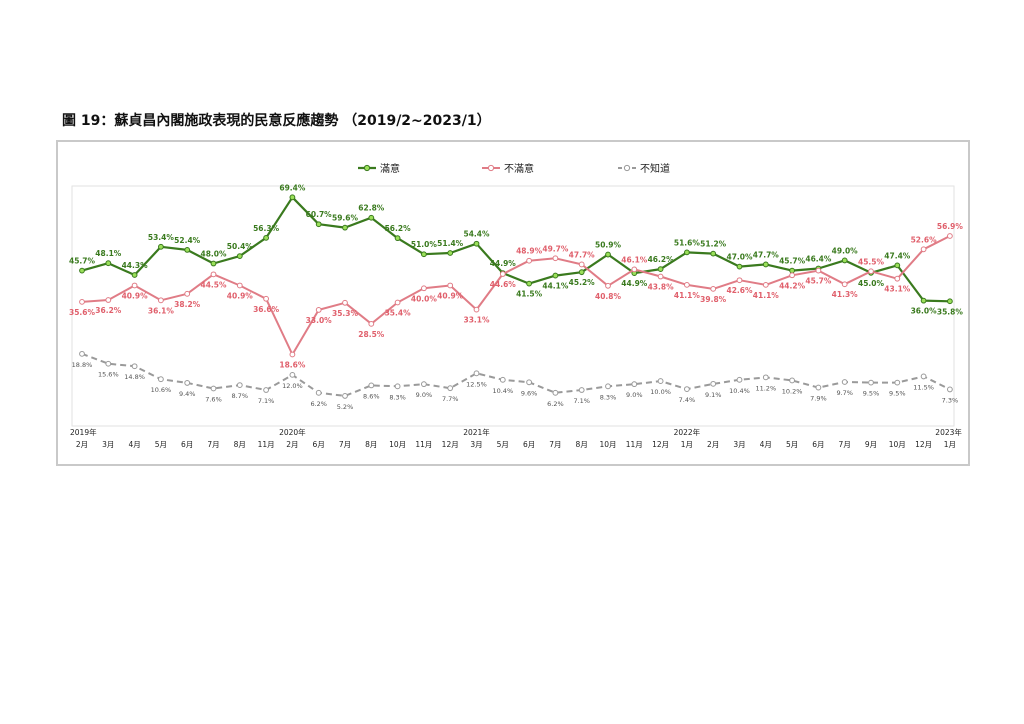  I want to click on data-label-unsatisfied: 56.9%, so click(950, 226).